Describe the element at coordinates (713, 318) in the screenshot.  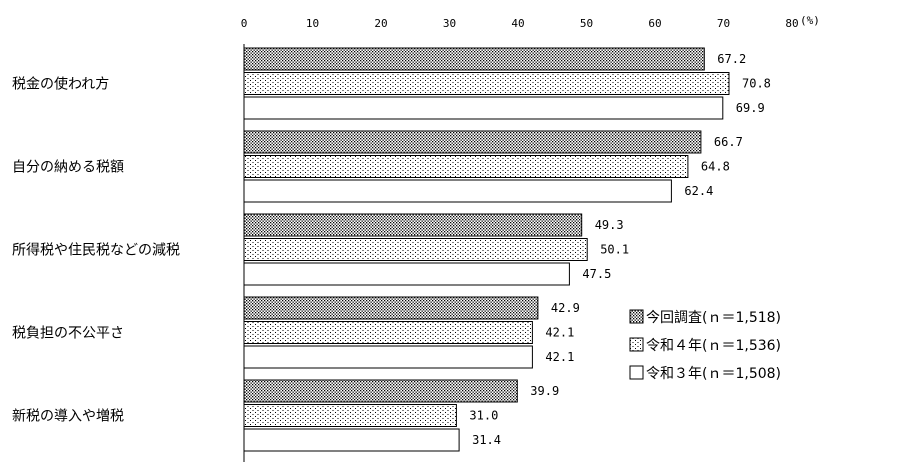
I see `legend-label: 今回調査(ｎ＝1,518)` at that location.